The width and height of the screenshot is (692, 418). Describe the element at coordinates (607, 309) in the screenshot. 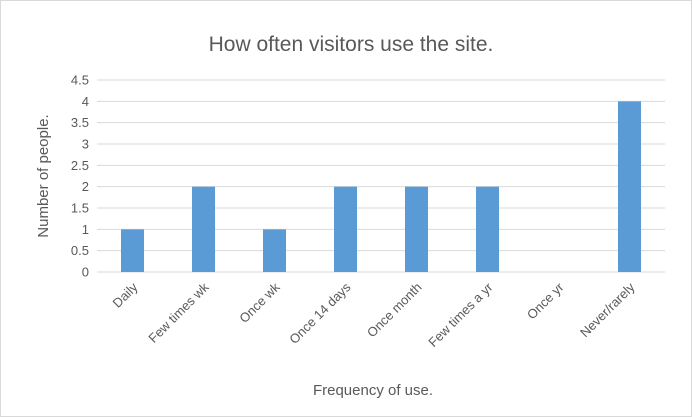

I see `x-tick-label: Never/rarely` at that location.